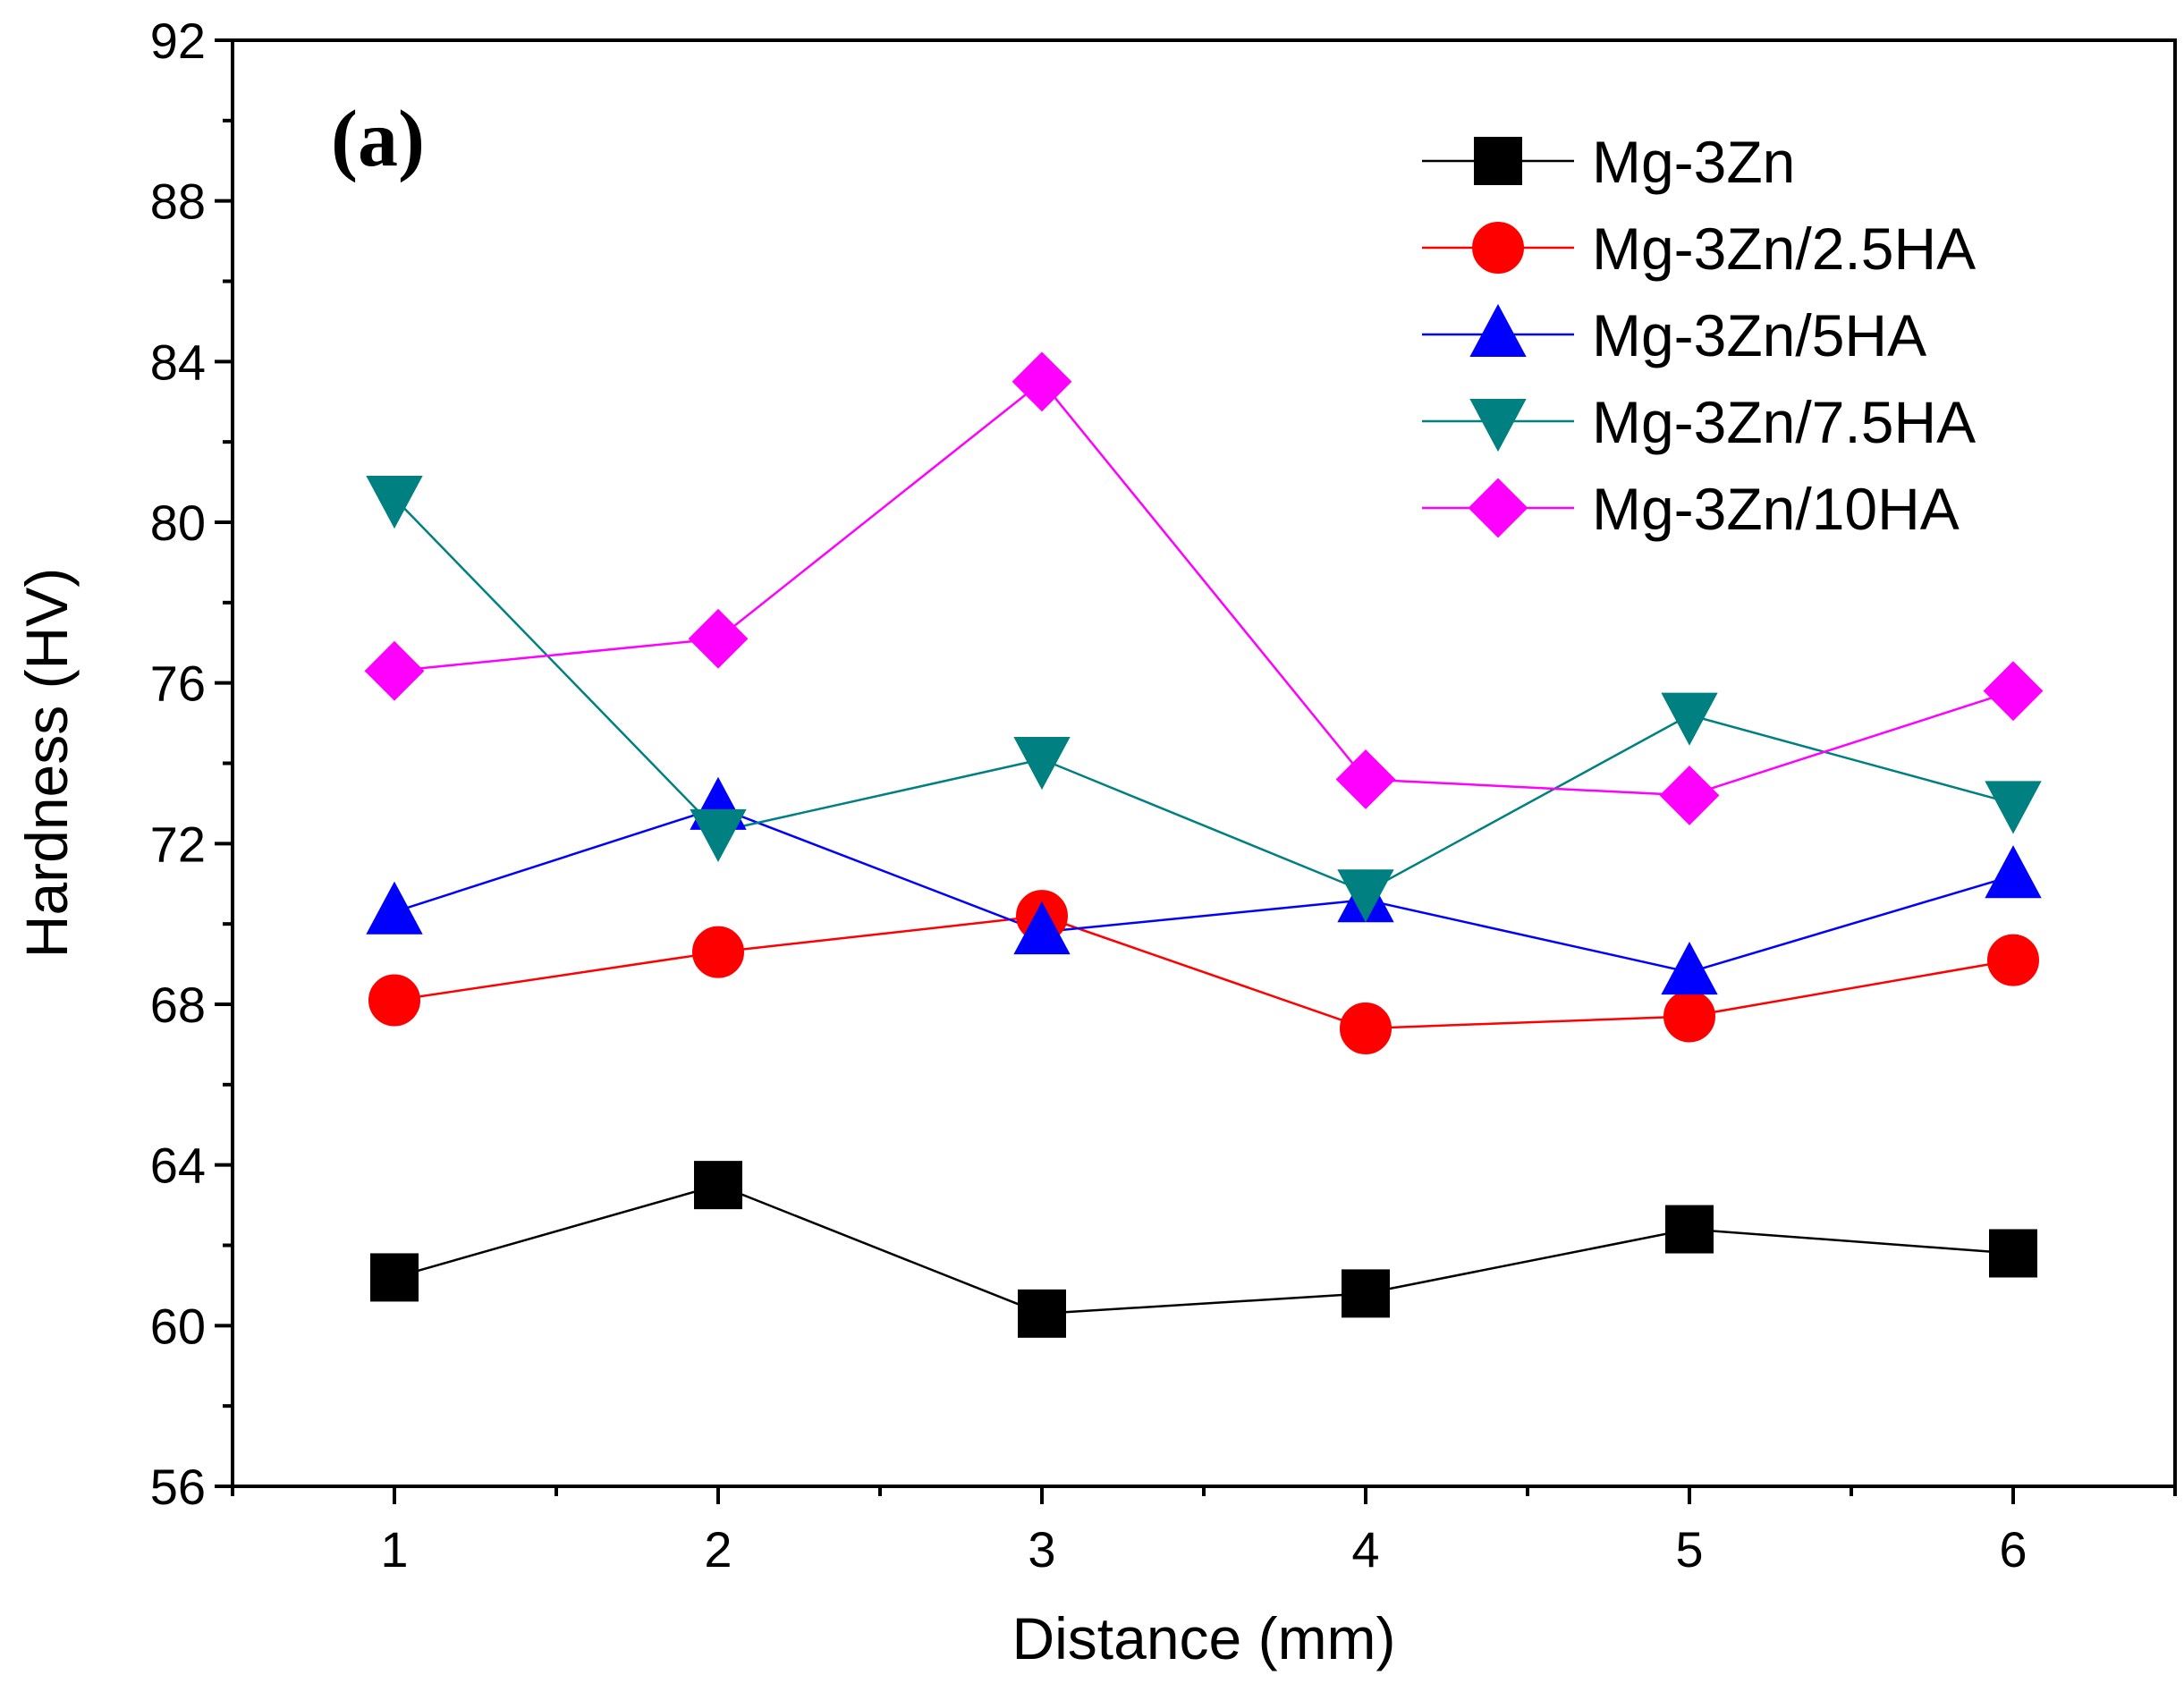 The width and height of the screenshot is (2184, 1692). I want to click on x-tick-label: 1, so click(394, 1549).